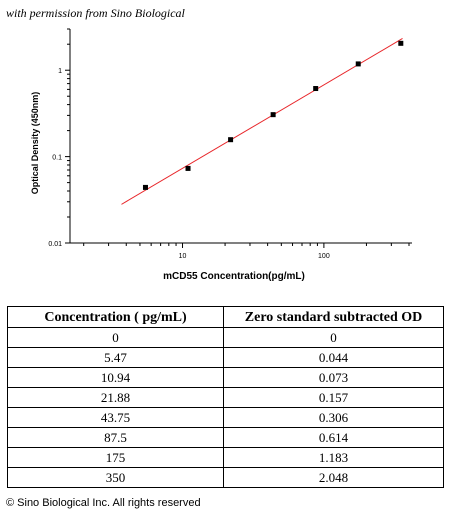 Image resolution: width=450 pixels, height=513 pixels. I want to click on table-row: 175 1.183, so click(225, 457).